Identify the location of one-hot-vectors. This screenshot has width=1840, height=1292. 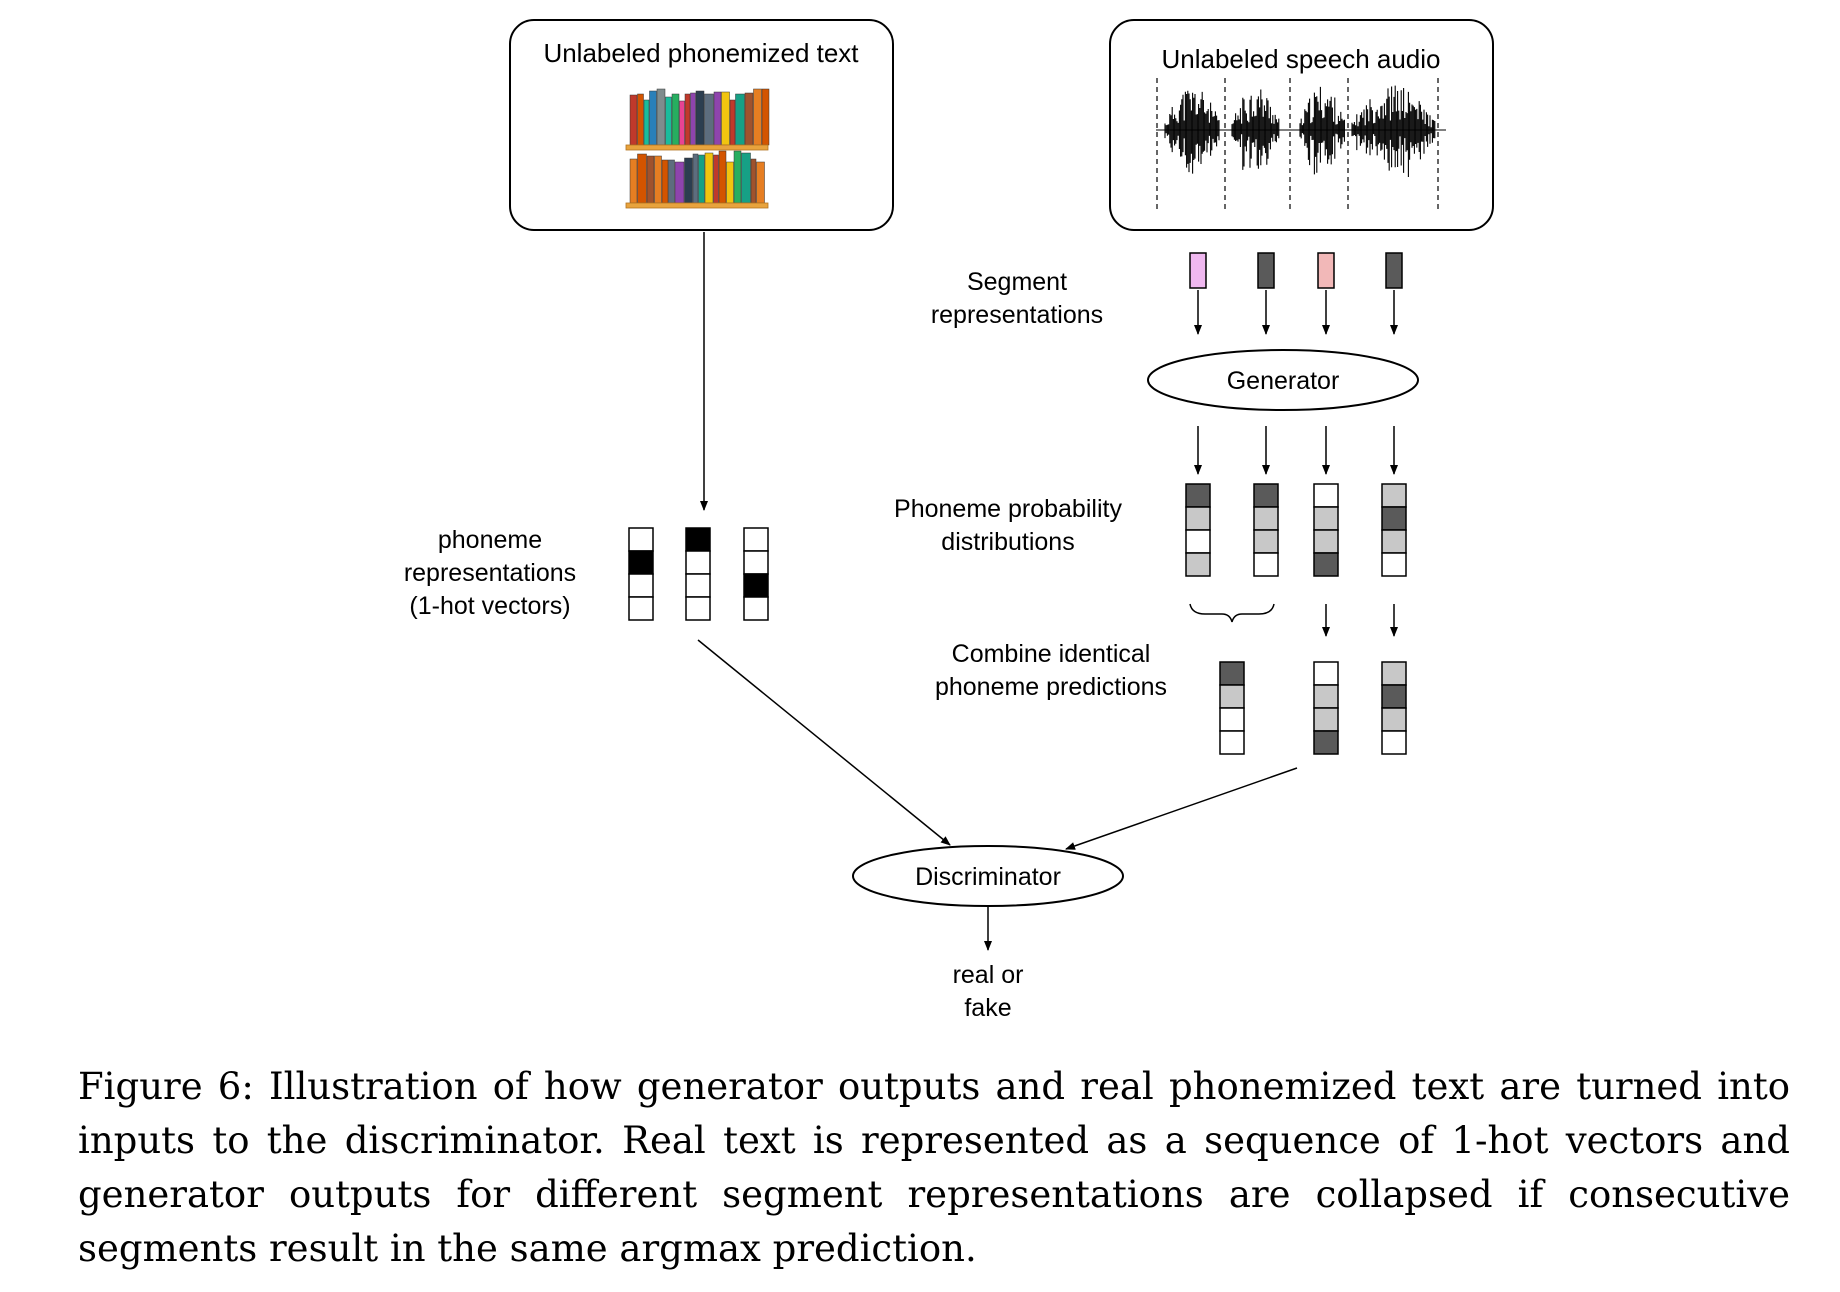
(698, 574).